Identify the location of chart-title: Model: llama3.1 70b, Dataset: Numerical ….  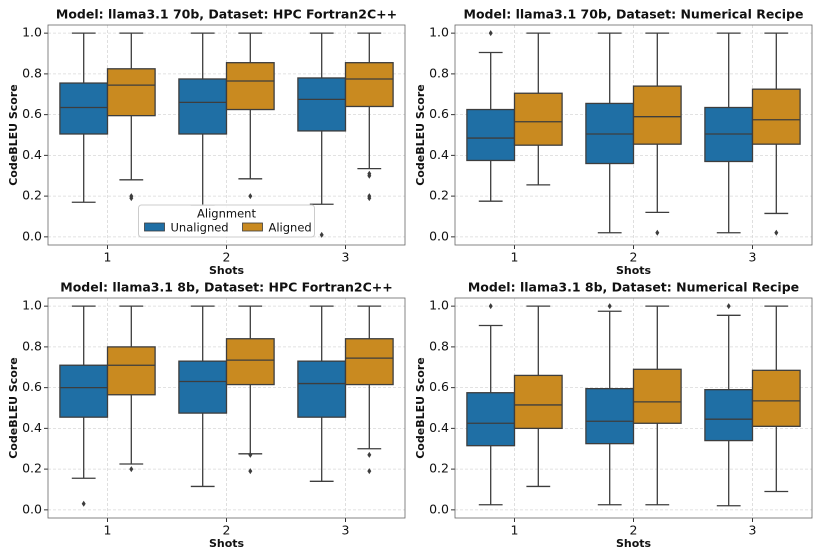
(634, 14).